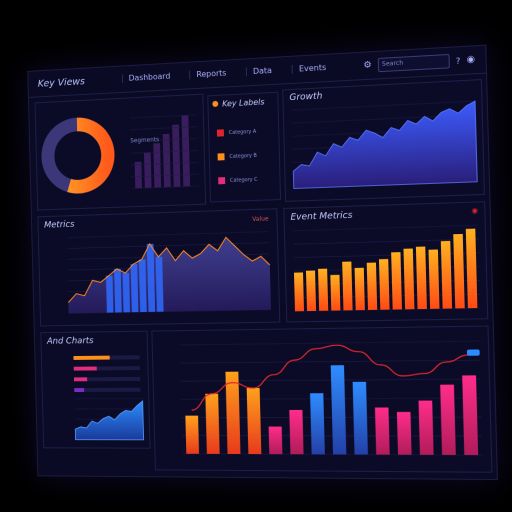  I want to click on growth-panel: Growth, so click(383, 140).